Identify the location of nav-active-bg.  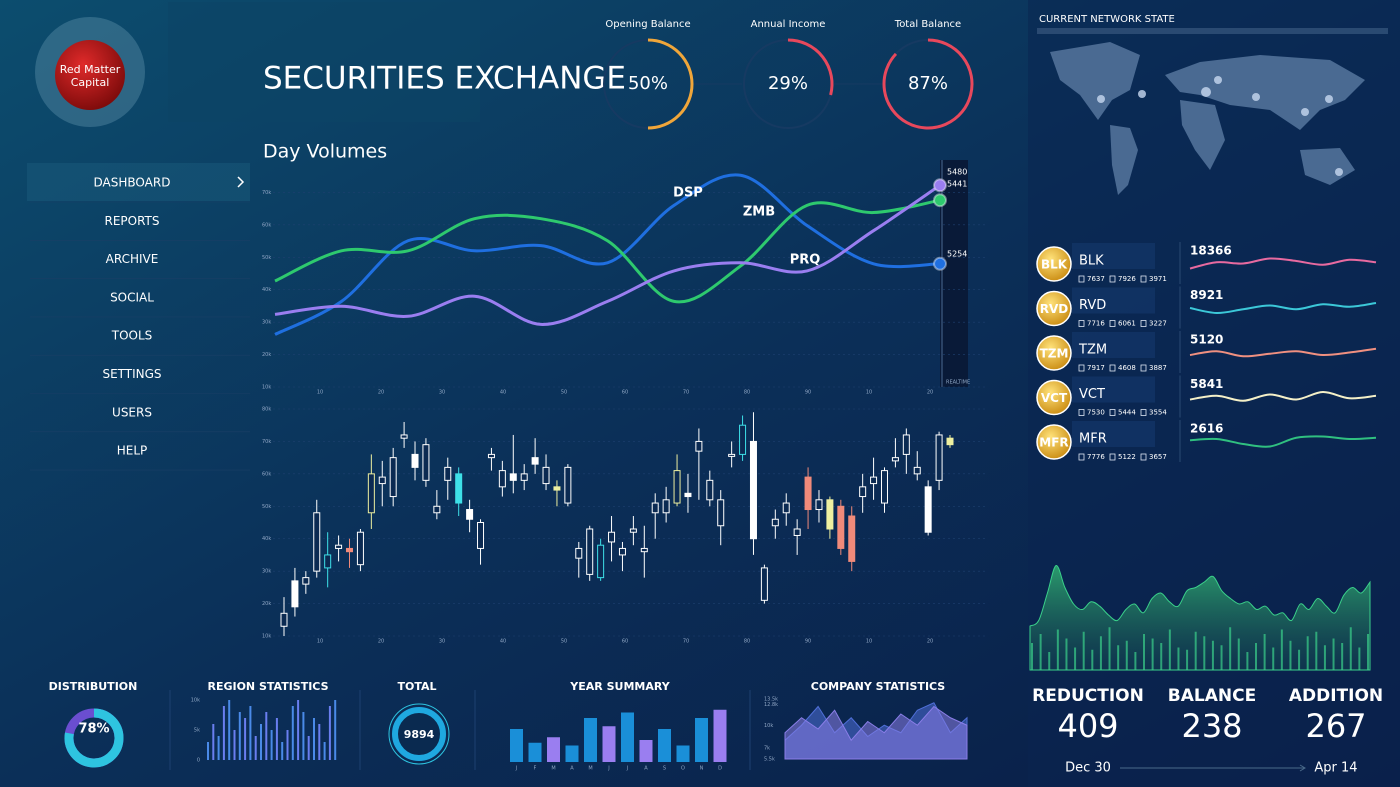
(138, 182).